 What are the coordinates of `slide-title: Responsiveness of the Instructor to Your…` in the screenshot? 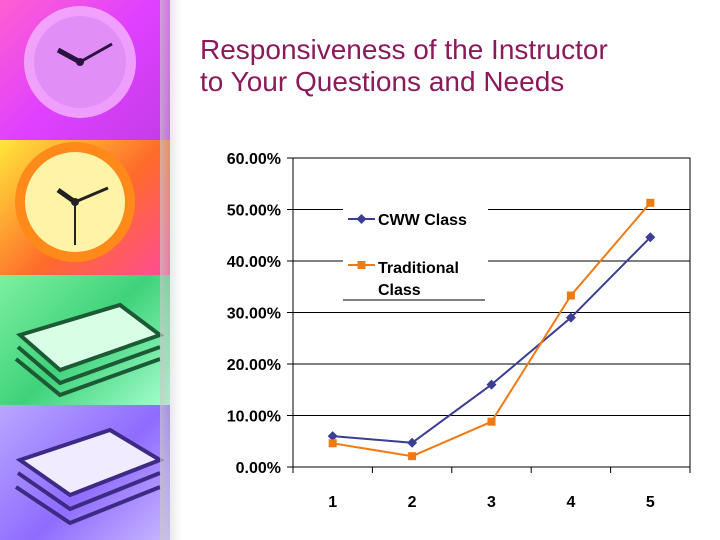 It's located at (450, 66).